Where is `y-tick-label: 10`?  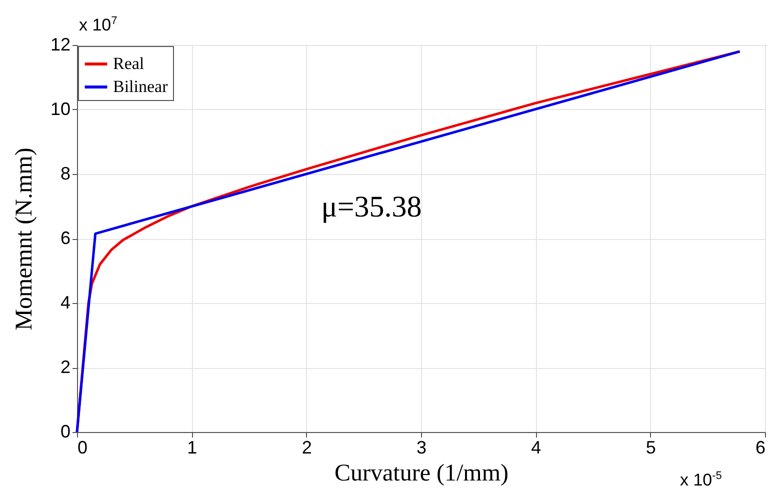
y-tick-label: 10 is located at coordinates (60, 109).